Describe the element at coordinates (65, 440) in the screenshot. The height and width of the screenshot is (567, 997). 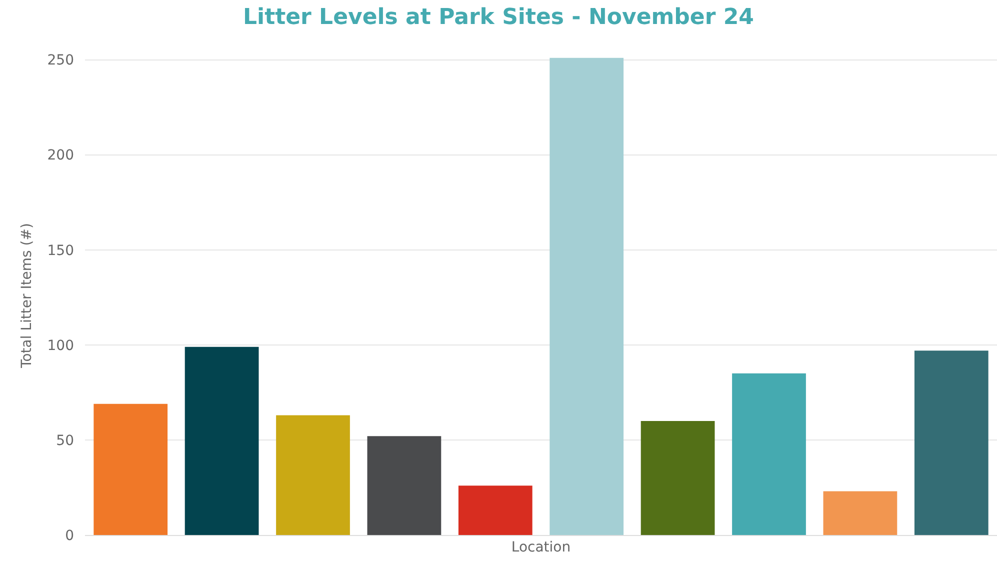
I see `y-tick-label: 50` at that location.